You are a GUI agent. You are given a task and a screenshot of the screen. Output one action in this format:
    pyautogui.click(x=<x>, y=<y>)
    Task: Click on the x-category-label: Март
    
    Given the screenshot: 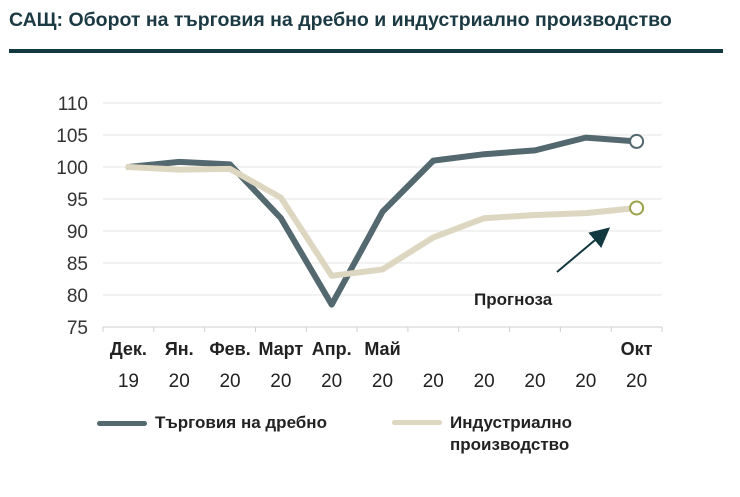 What is the action you would take?
    pyautogui.click(x=280, y=349)
    